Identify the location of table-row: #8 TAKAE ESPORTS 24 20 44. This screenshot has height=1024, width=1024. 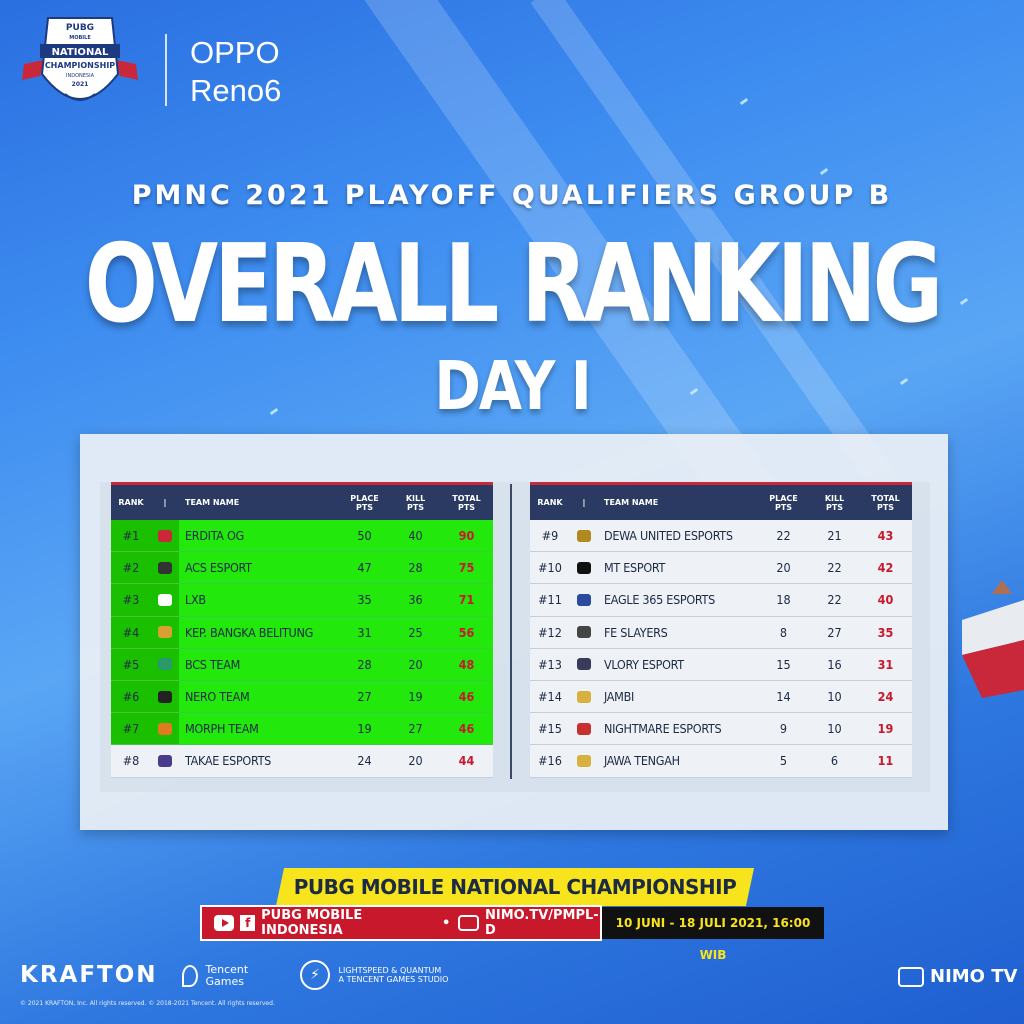
(302, 761).